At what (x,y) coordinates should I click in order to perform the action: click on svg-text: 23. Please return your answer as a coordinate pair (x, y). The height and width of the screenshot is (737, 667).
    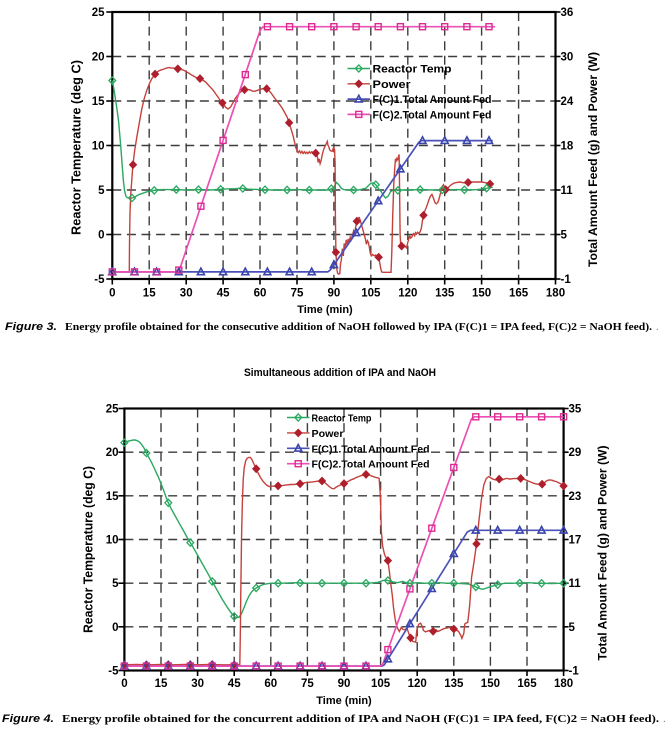
    Looking at the image, I should click on (575, 497).